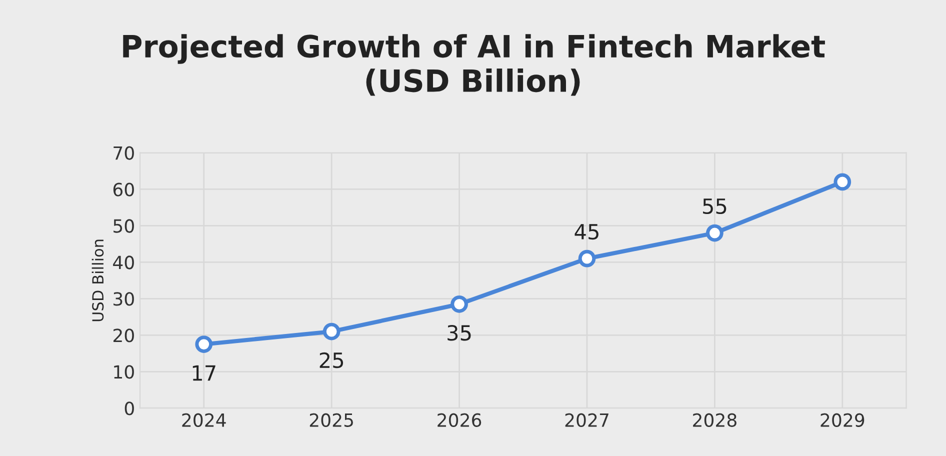  What do you see at coordinates (331, 420) in the screenshot?
I see `x-tick-label: 2025` at bounding box center [331, 420].